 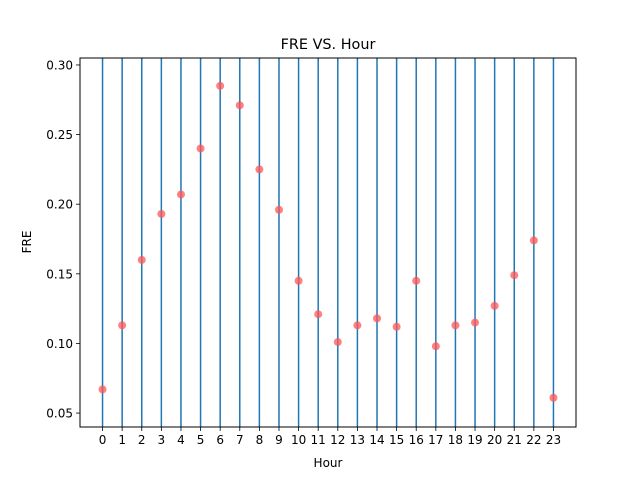 I want to click on x-tick-label: 15, so click(x=396, y=440).